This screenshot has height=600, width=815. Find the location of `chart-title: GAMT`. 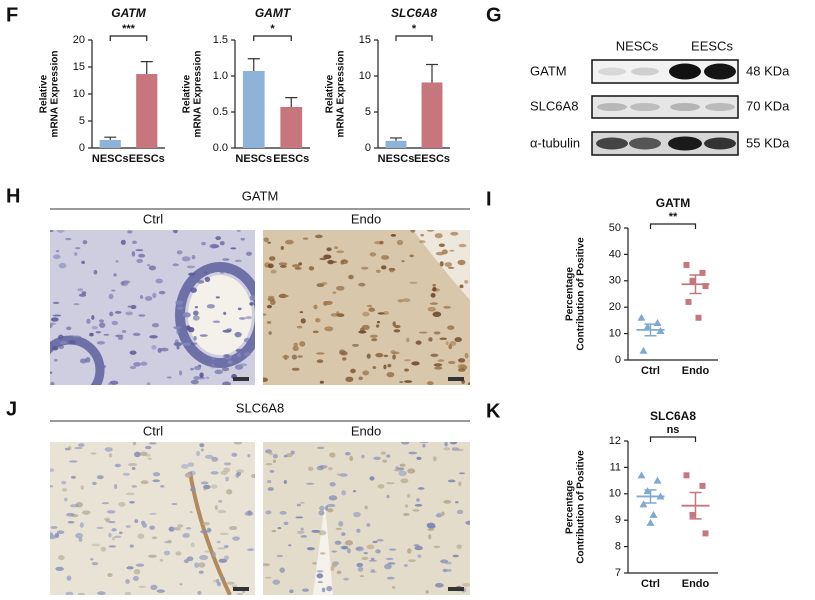

chart-title: GAMT is located at coordinates (273, 13).